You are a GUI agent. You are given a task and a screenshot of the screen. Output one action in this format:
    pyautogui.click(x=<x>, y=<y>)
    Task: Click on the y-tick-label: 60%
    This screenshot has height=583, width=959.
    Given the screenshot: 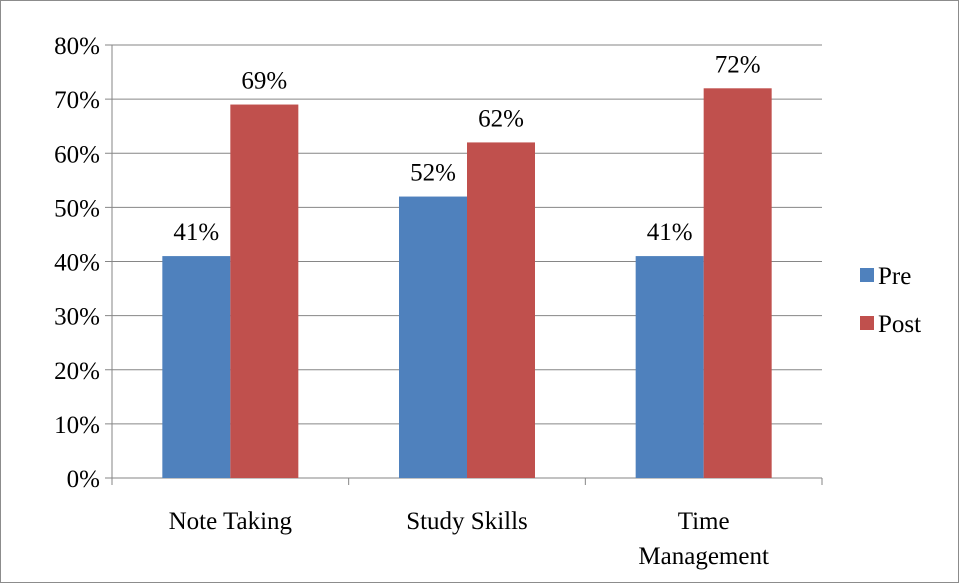 What is the action you would take?
    pyautogui.click(x=77, y=154)
    